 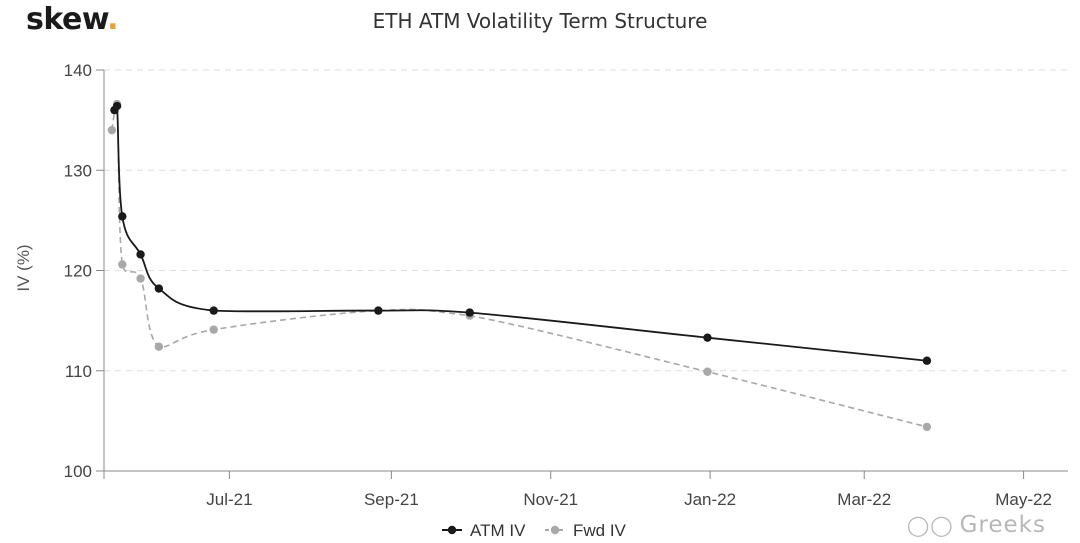 What do you see at coordinates (23, 268) in the screenshot?
I see `y-axis-label: IV (%)` at bounding box center [23, 268].